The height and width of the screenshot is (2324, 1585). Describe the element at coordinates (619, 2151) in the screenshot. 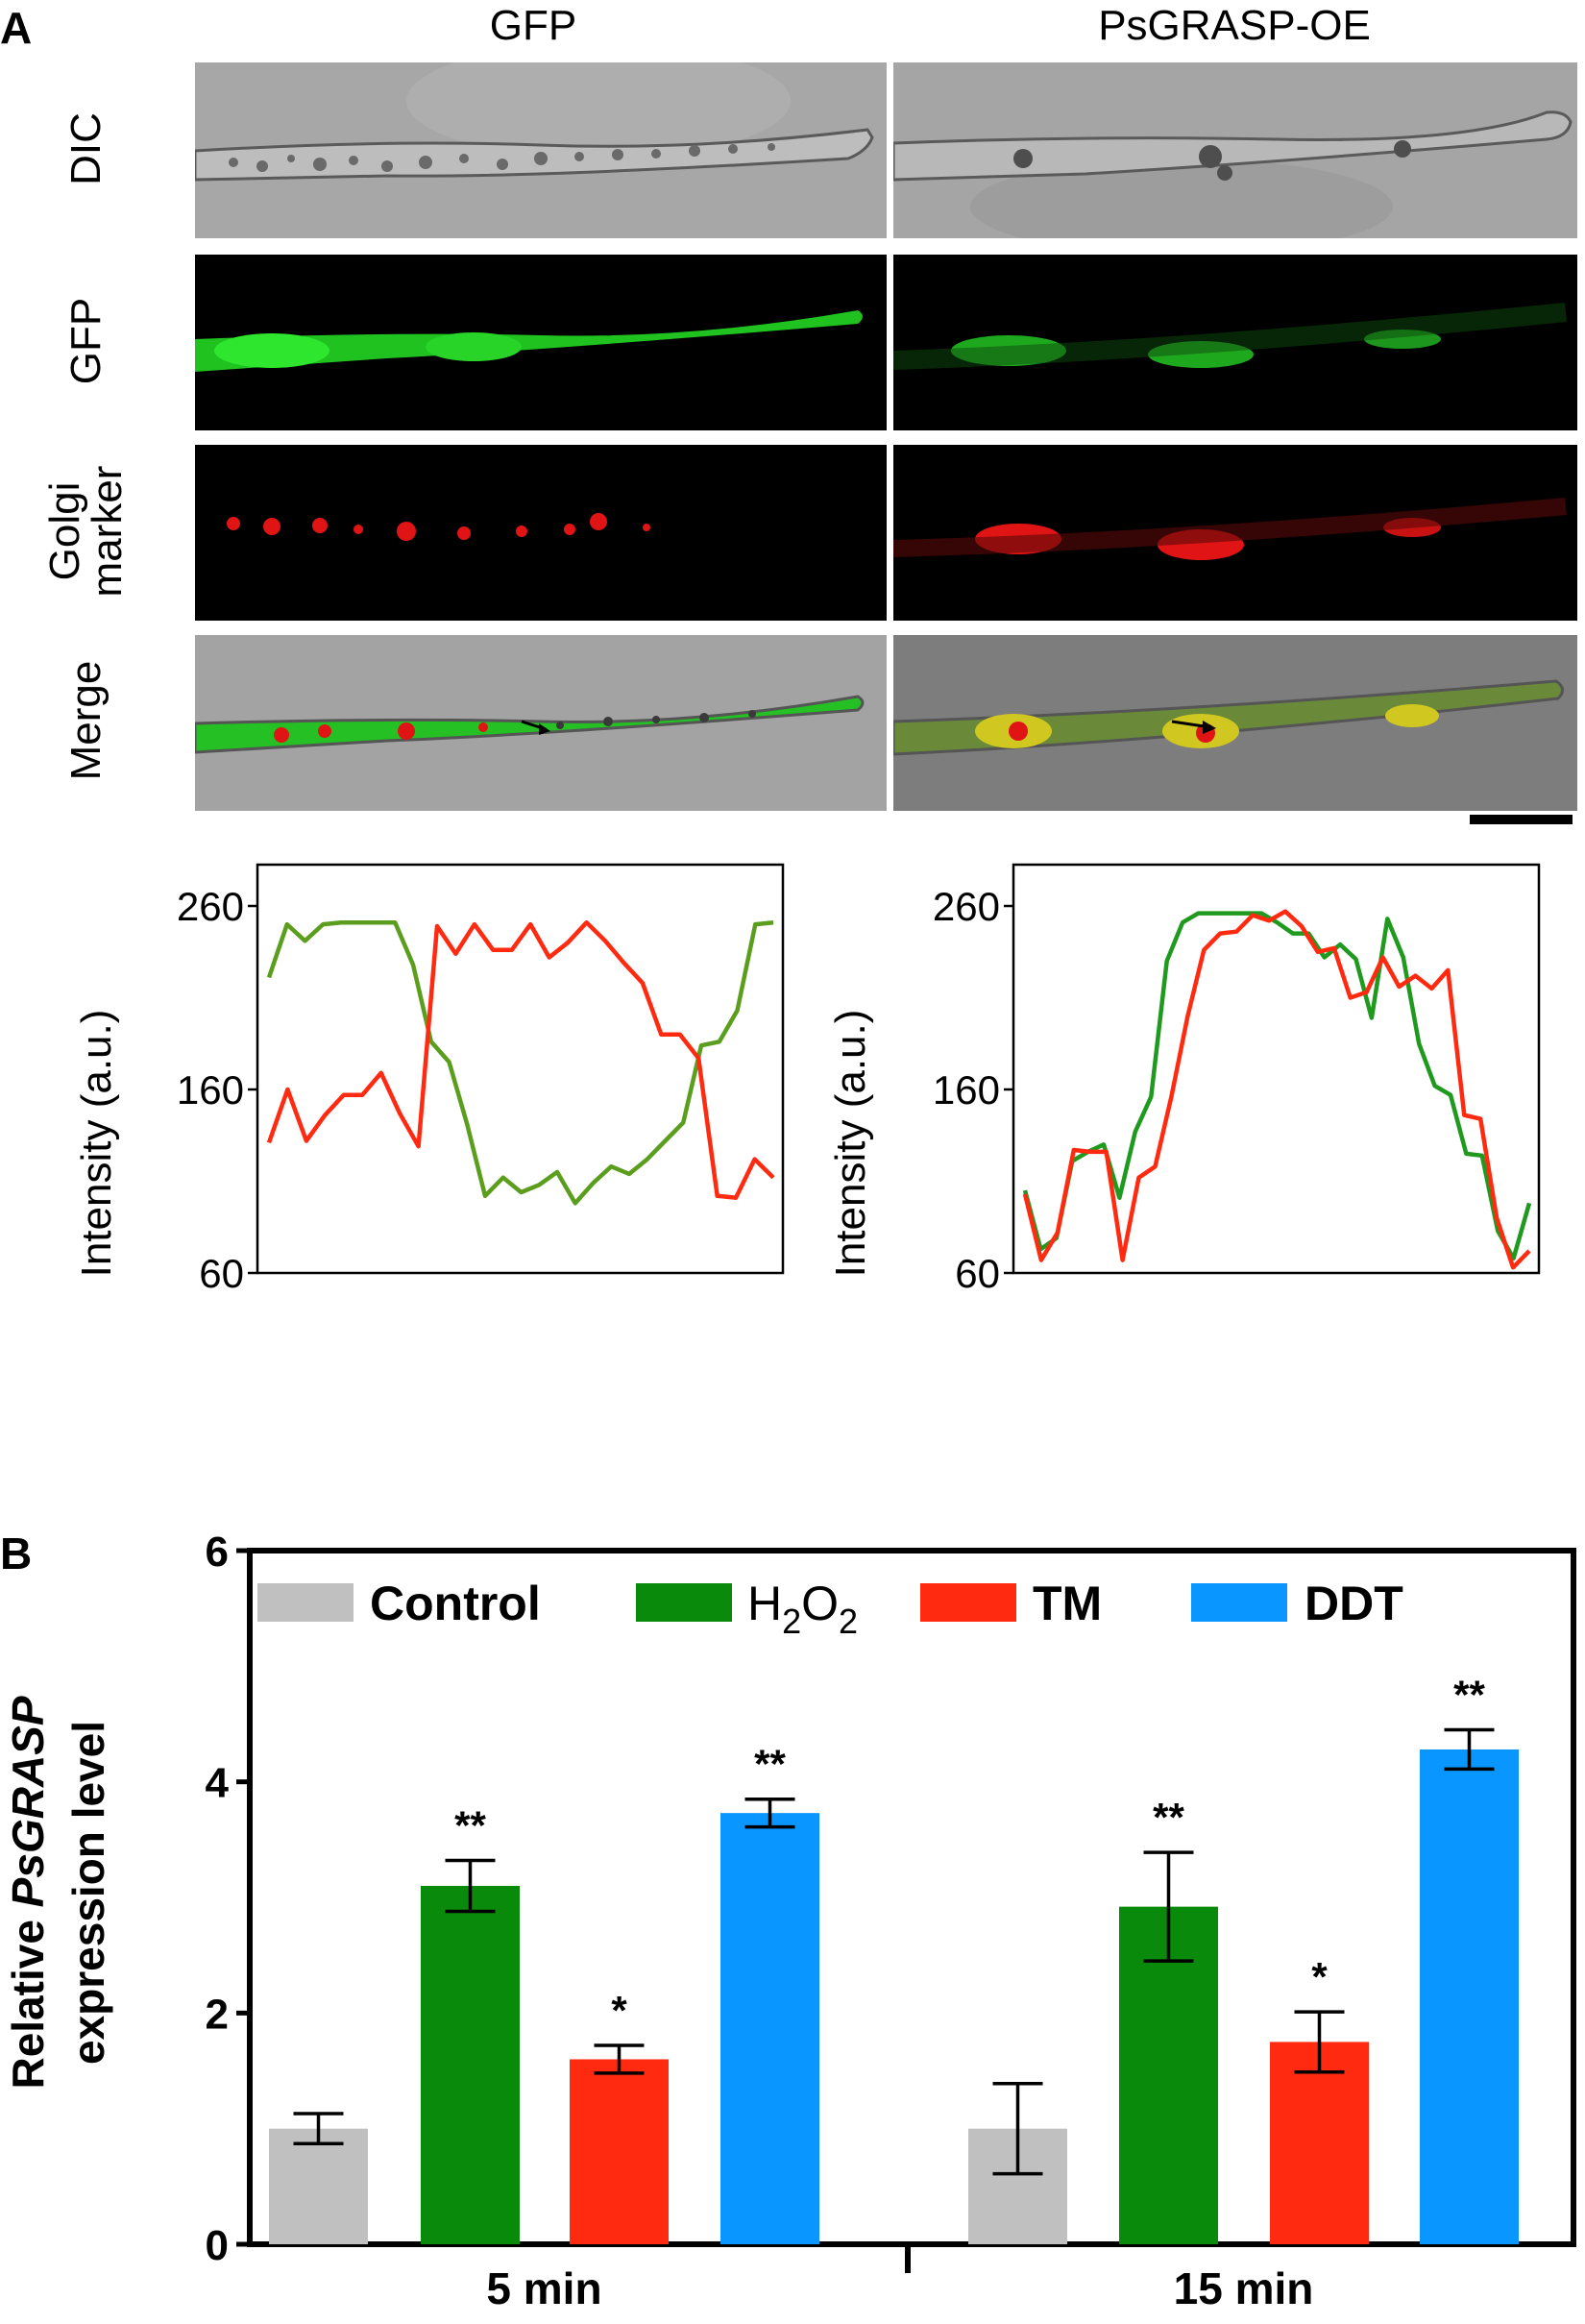

I see `bar-tm-5min` at that location.